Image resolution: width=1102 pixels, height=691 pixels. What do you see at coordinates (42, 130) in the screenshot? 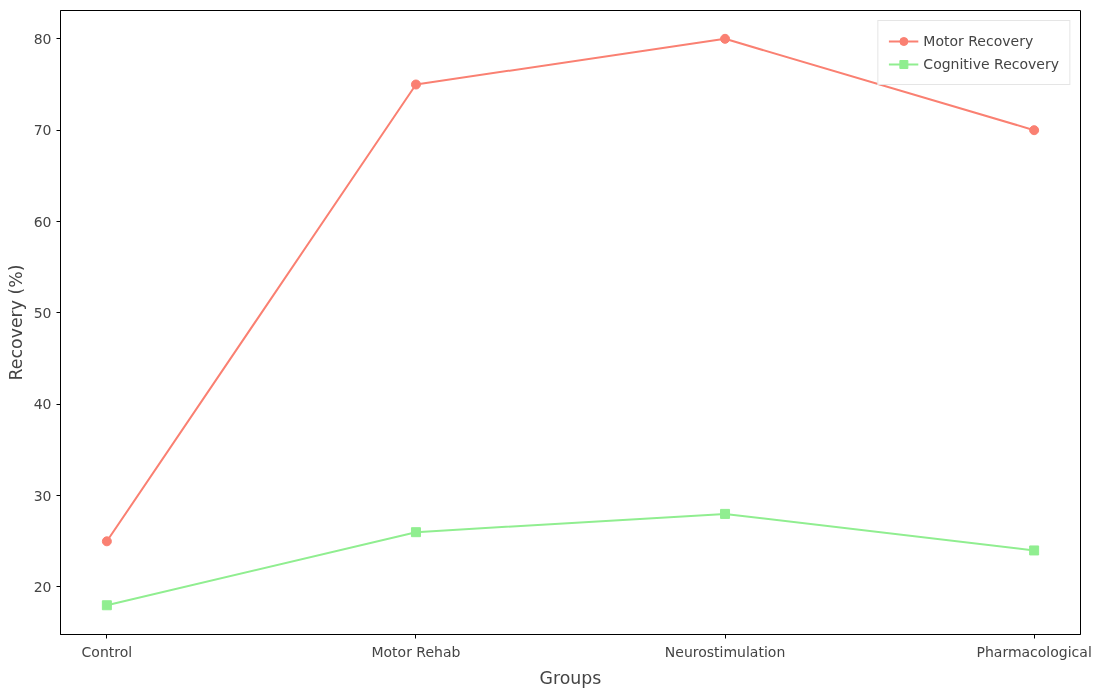
I see `y-tick-label: 70` at bounding box center [42, 130].